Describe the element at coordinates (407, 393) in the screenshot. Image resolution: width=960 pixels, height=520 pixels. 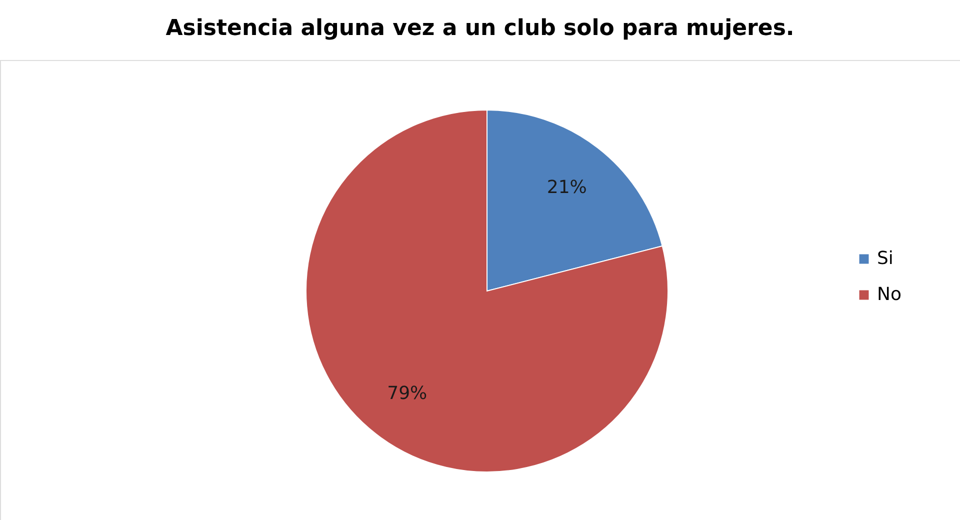
I see `data-label: 79%` at that location.